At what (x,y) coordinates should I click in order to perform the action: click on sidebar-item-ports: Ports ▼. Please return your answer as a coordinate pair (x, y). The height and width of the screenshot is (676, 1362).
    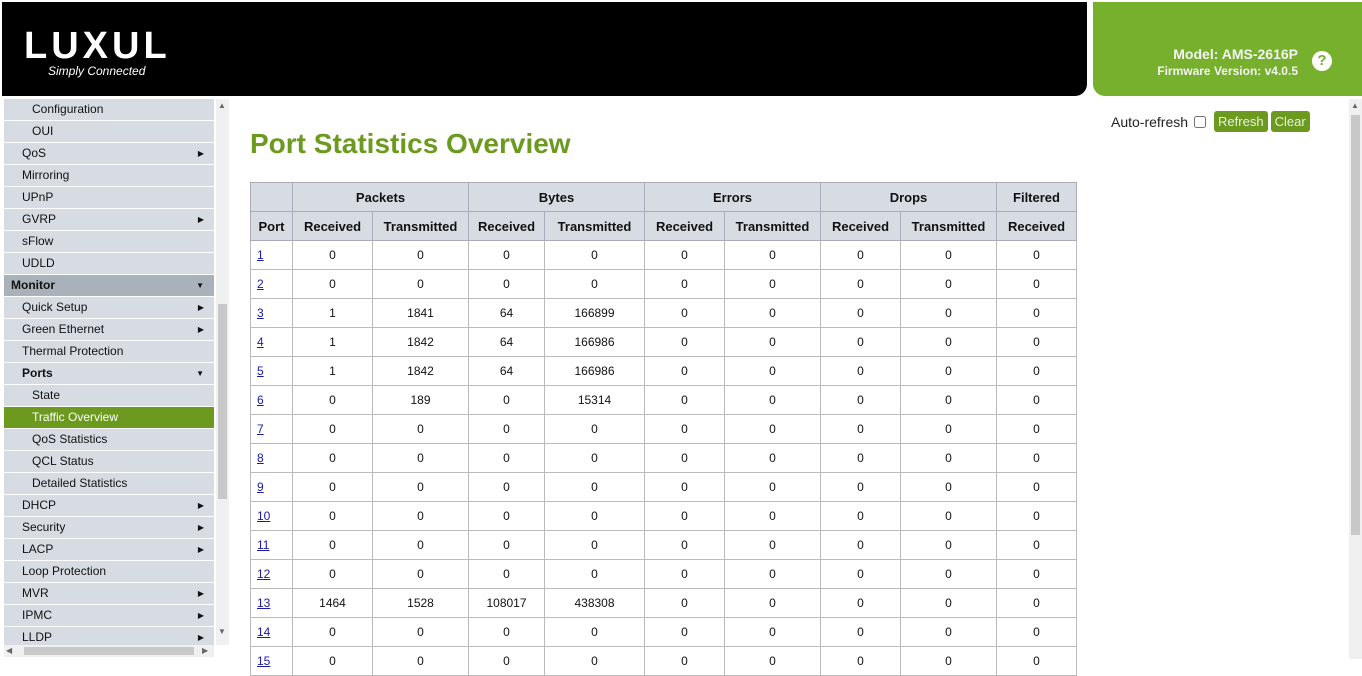
    Looking at the image, I should click on (109, 374).